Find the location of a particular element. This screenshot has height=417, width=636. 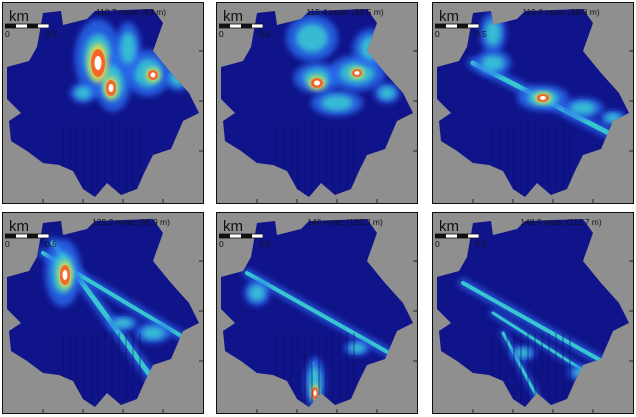

panel-title: 148.9 msec (111.7 m) is located at coordinates (561, 222).